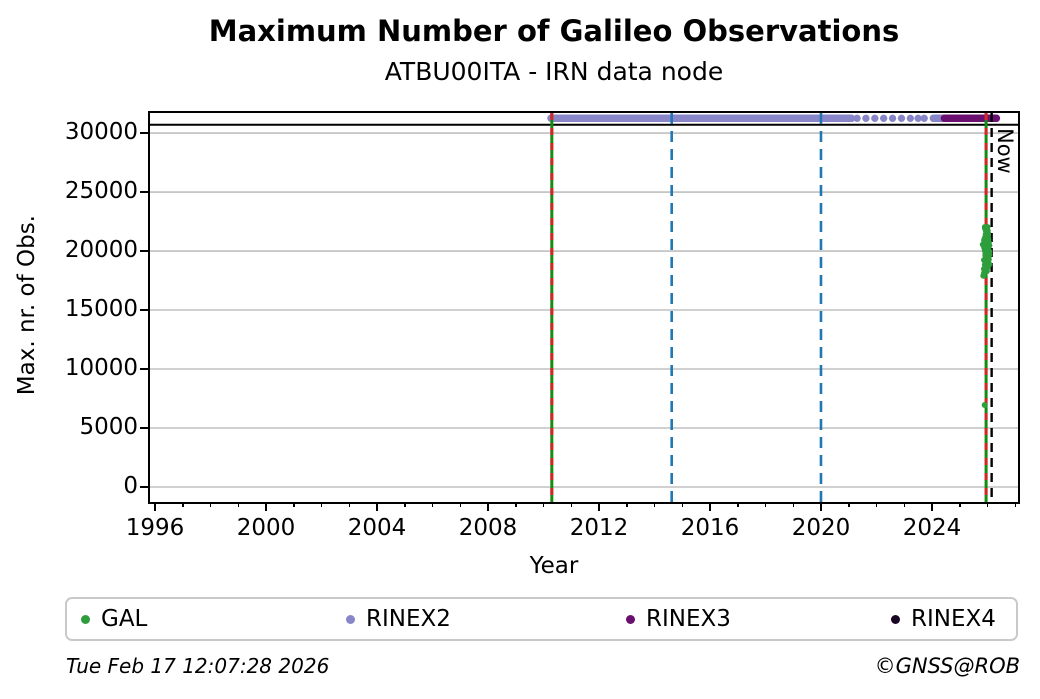  Describe the element at coordinates (953, 619) in the screenshot. I see `legend-item-label: RINEX4` at that location.